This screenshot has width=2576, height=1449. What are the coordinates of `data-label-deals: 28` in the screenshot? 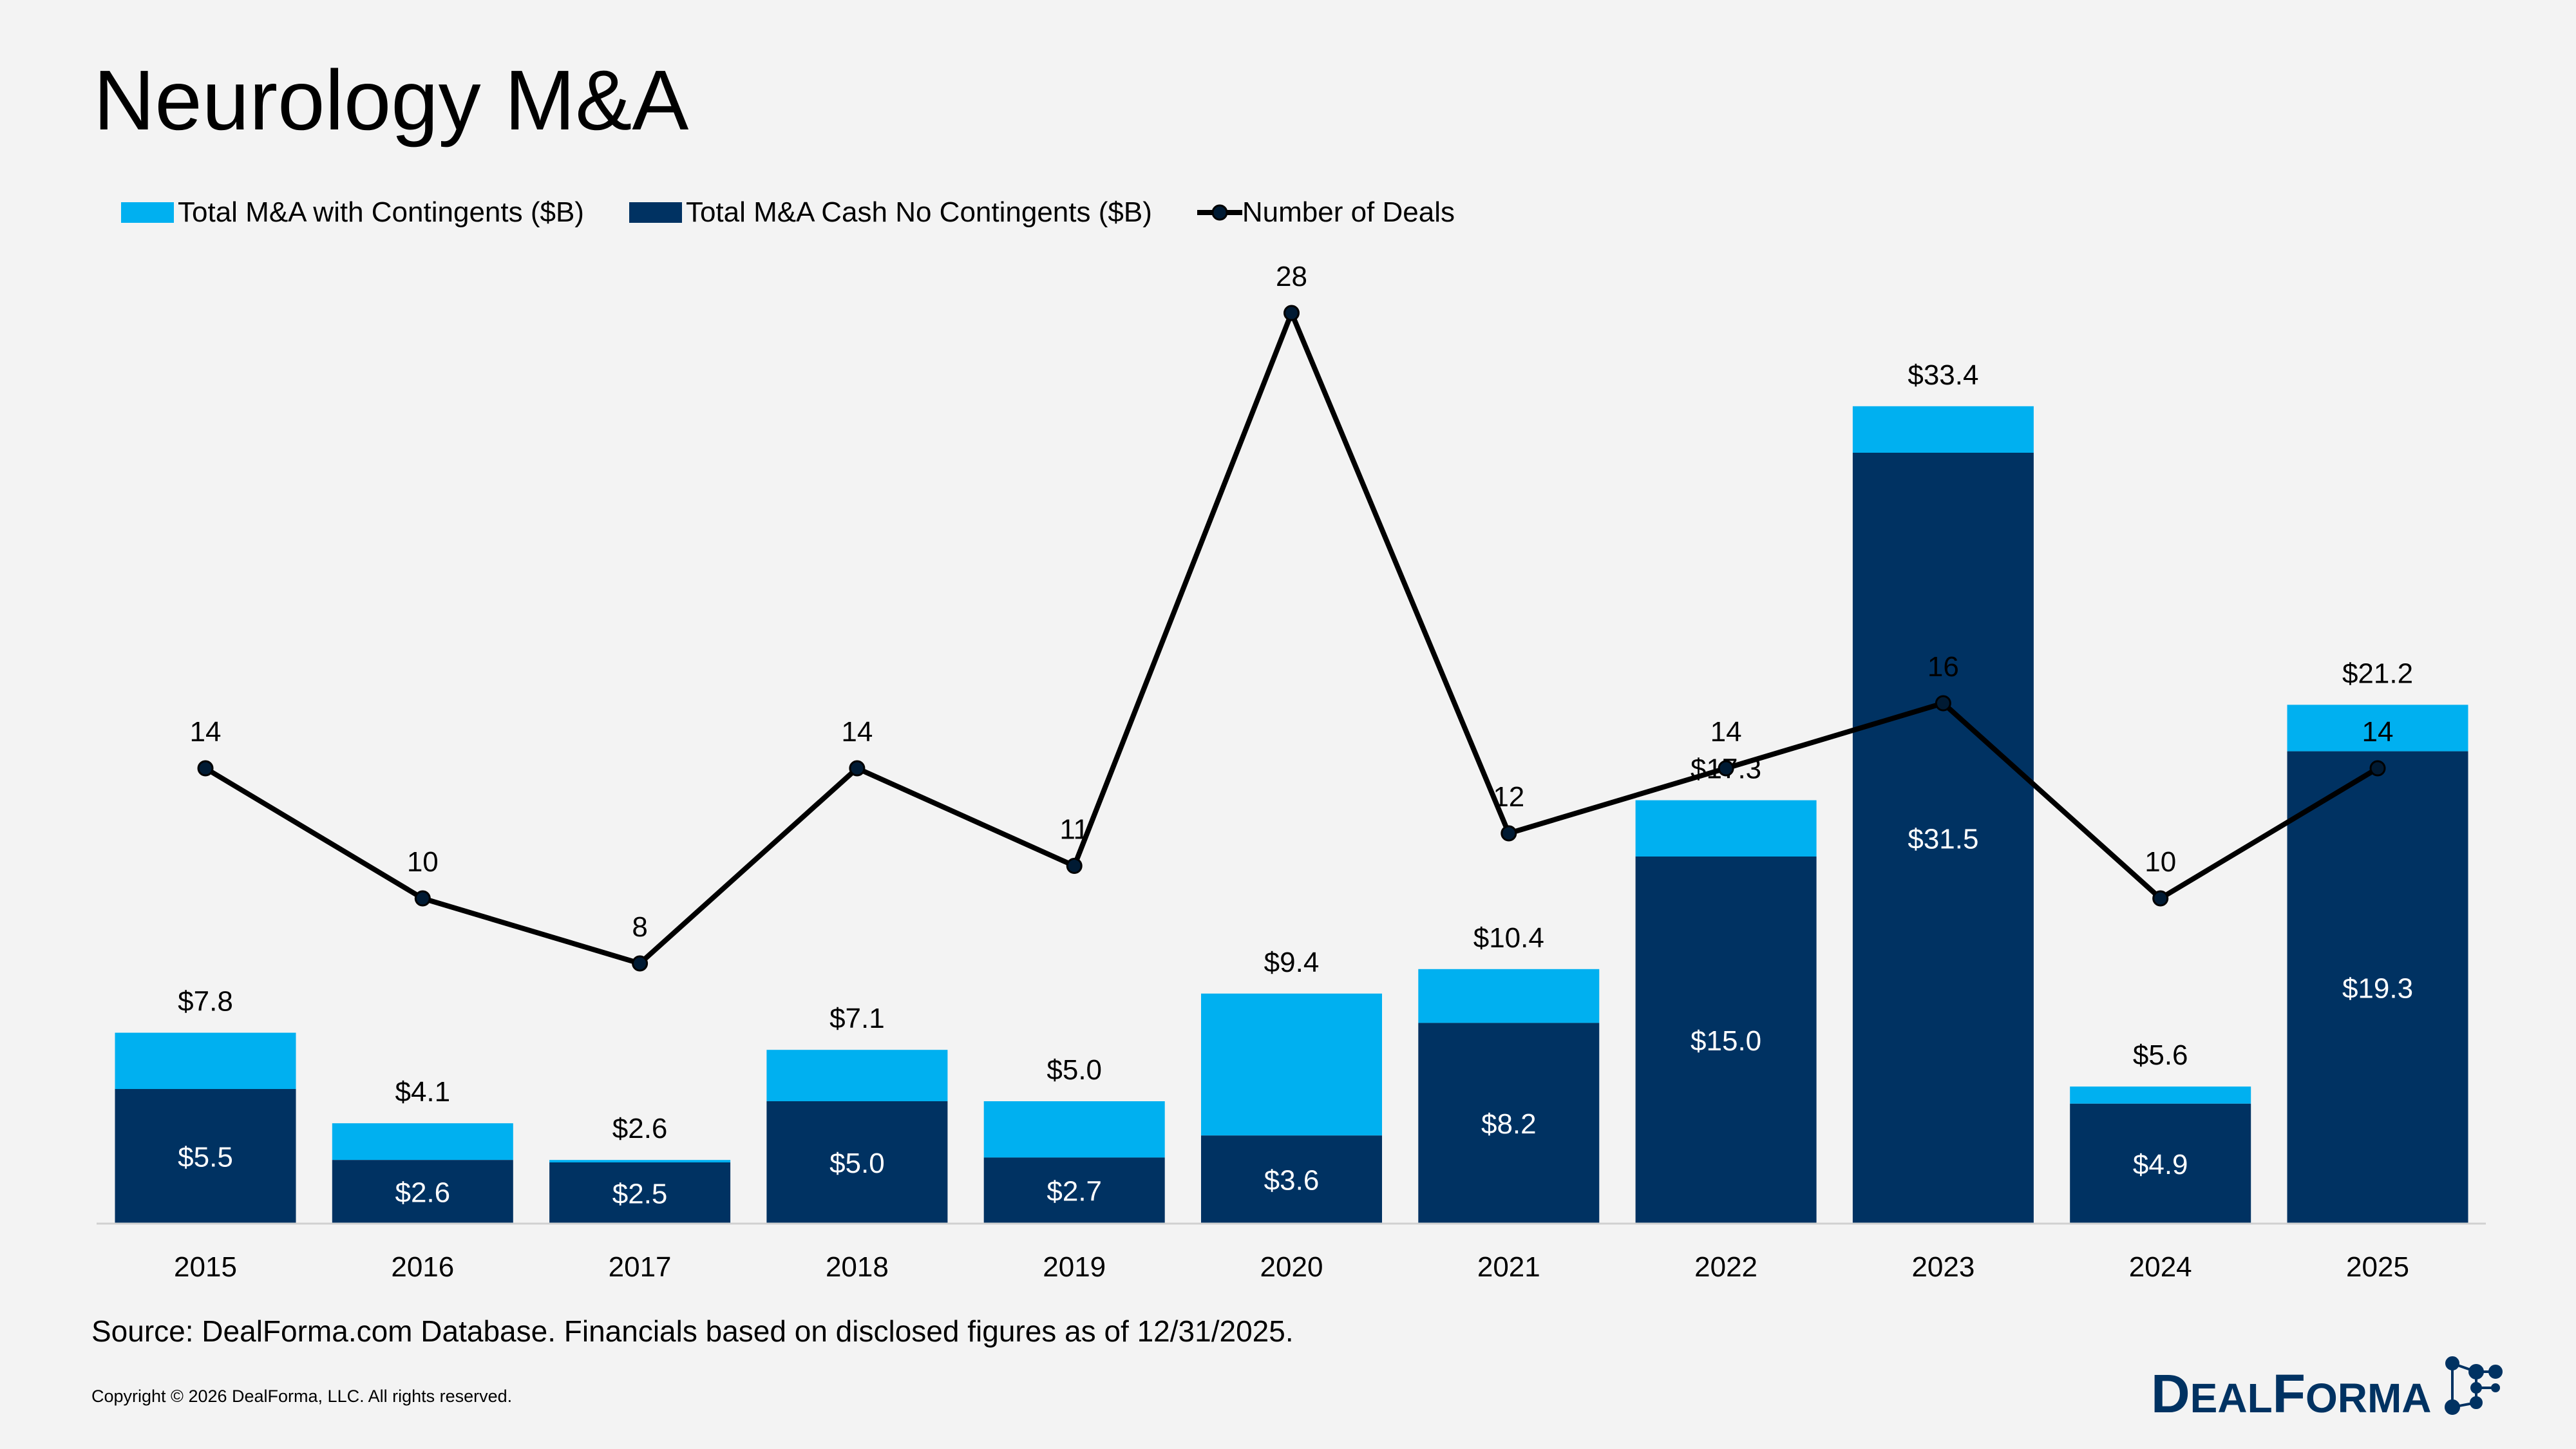 It's located at (1291, 277).